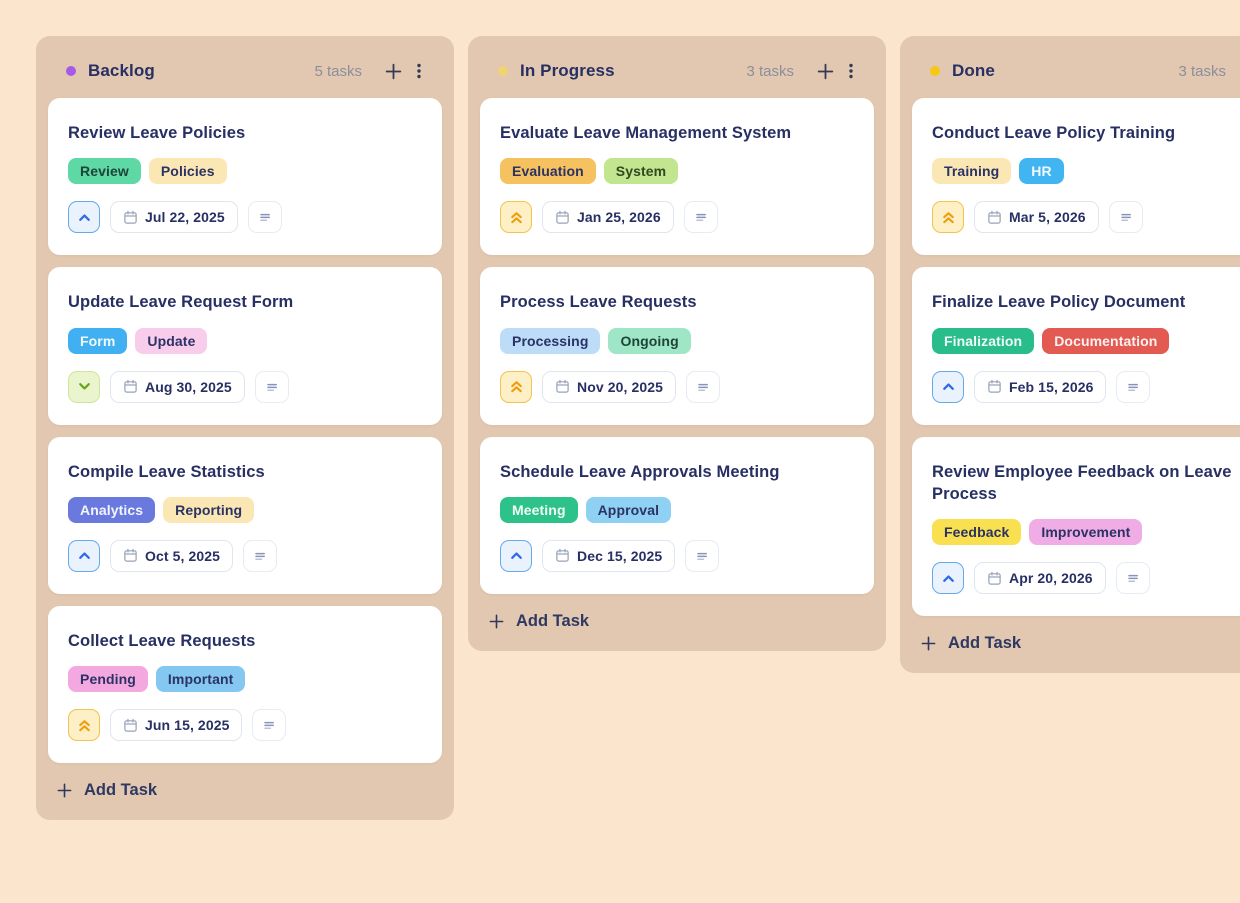 Image resolution: width=1240 pixels, height=903 pixels. What do you see at coordinates (677, 73) in the screenshot?
I see `column-header: In Progress 3 tasks` at bounding box center [677, 73].